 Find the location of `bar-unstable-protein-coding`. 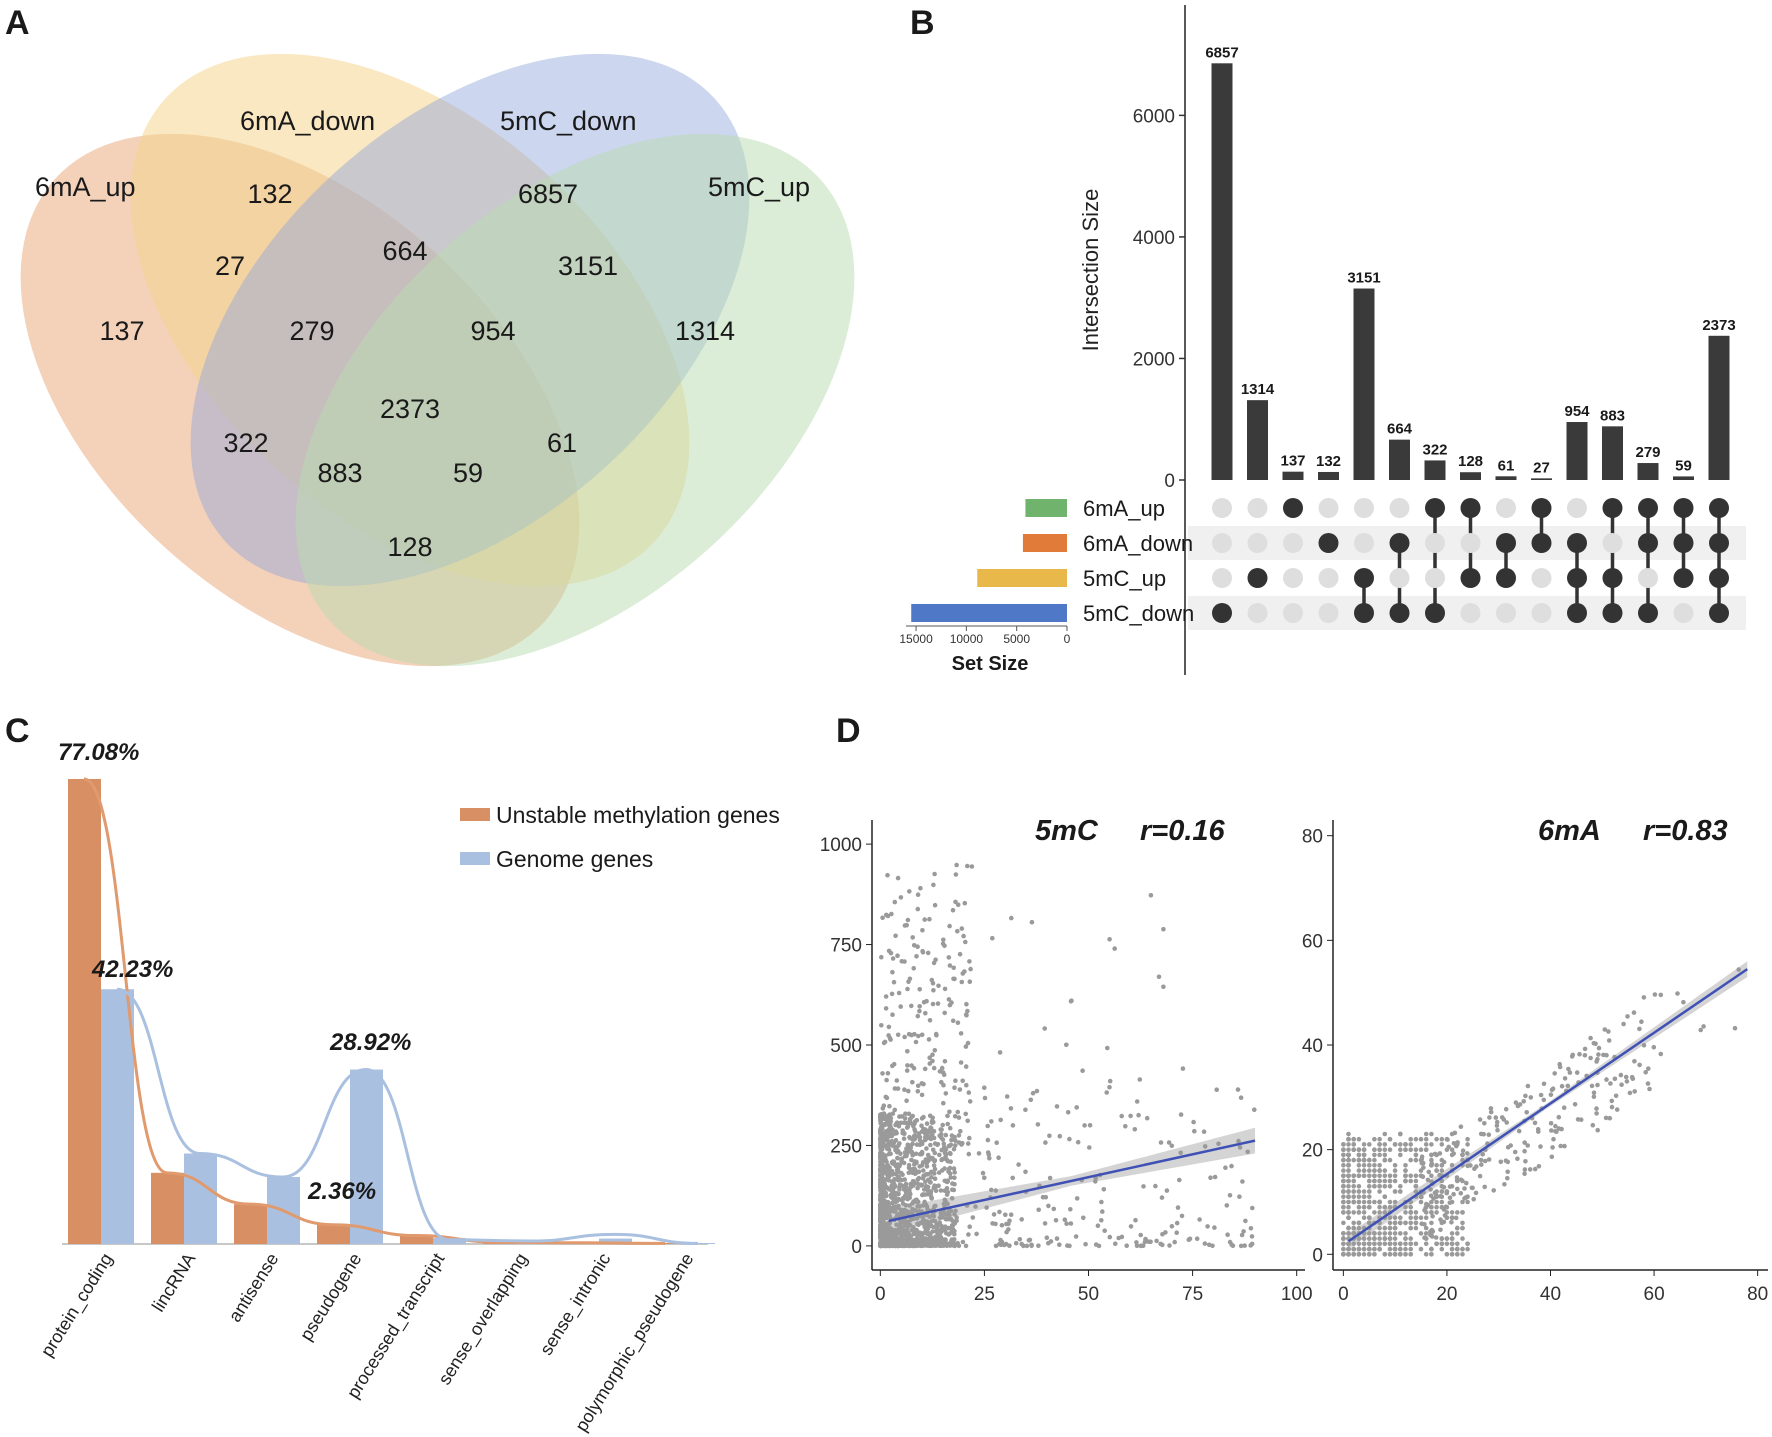

bar-unstable-protein-coding is located at coordinates (84, 1011).